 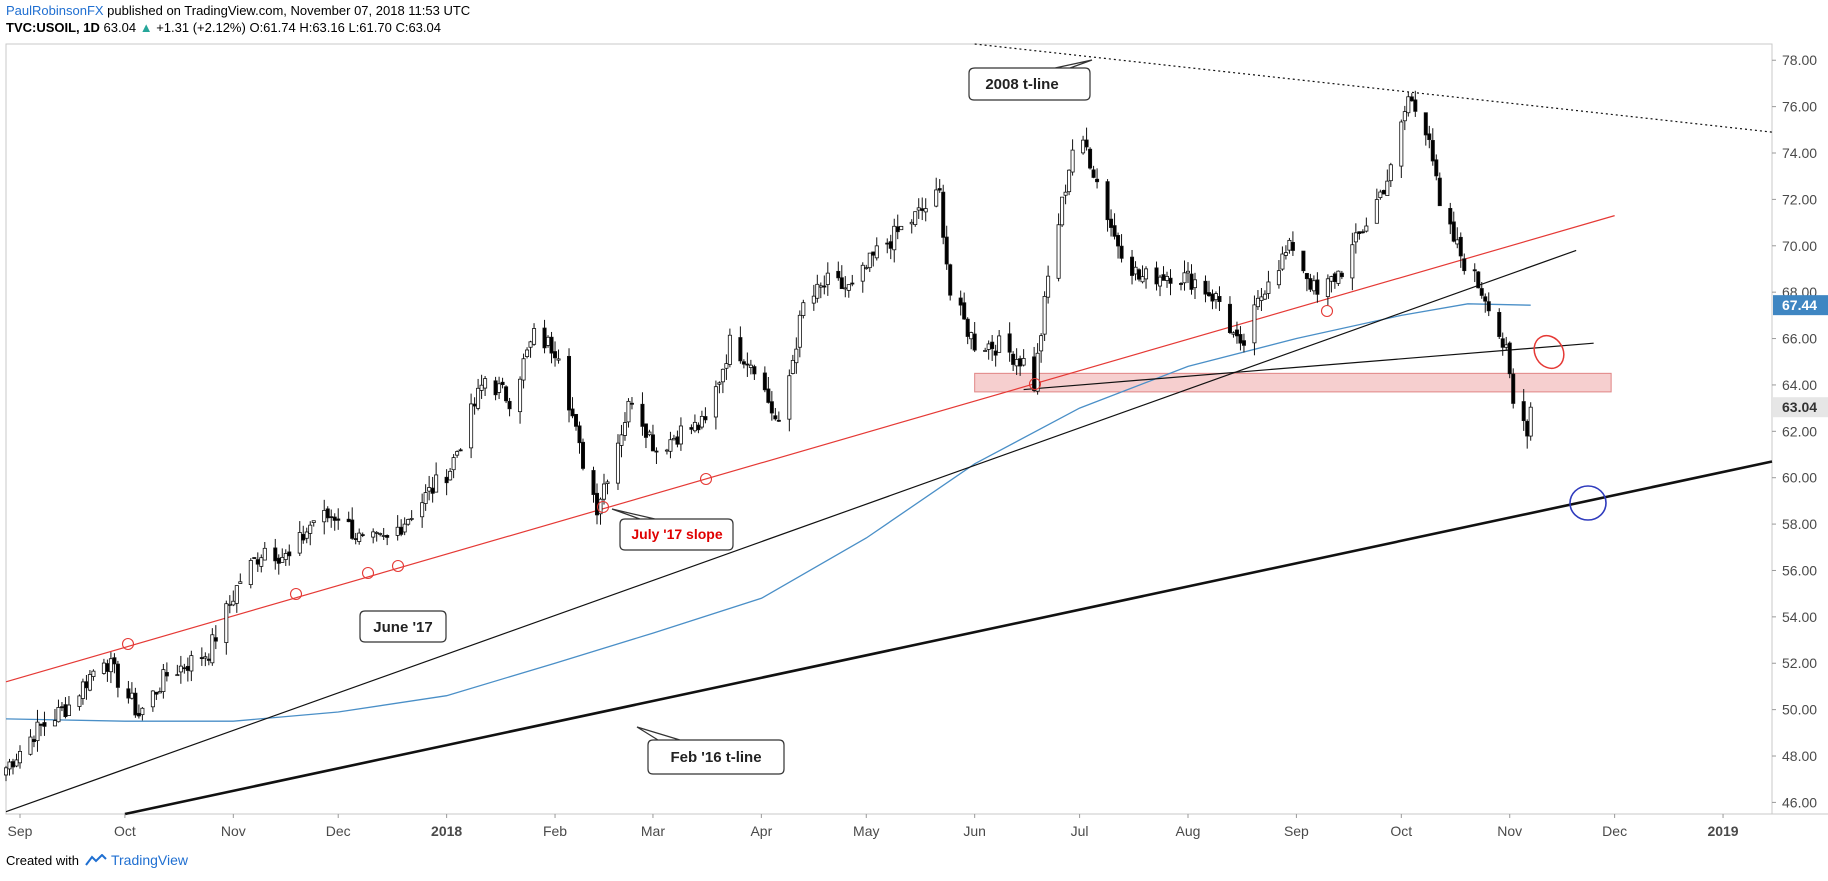 I want to click on tradingview-link: TradingView, so click(x=136, y=860).